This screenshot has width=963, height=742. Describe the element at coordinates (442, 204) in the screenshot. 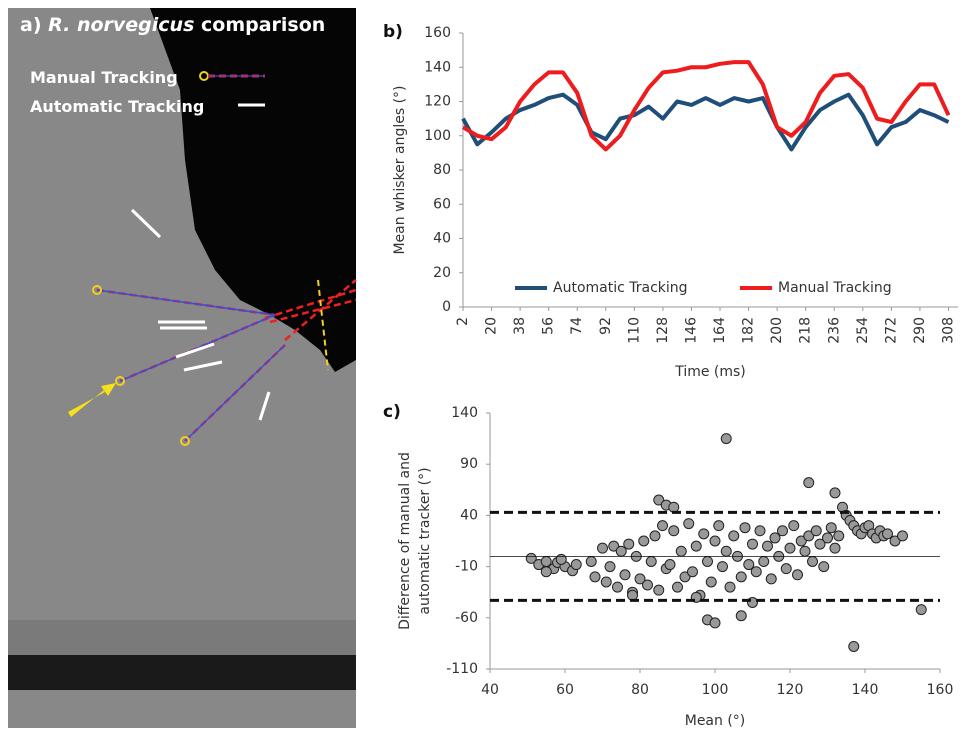

I see `y-tick-label: 60` at that location.